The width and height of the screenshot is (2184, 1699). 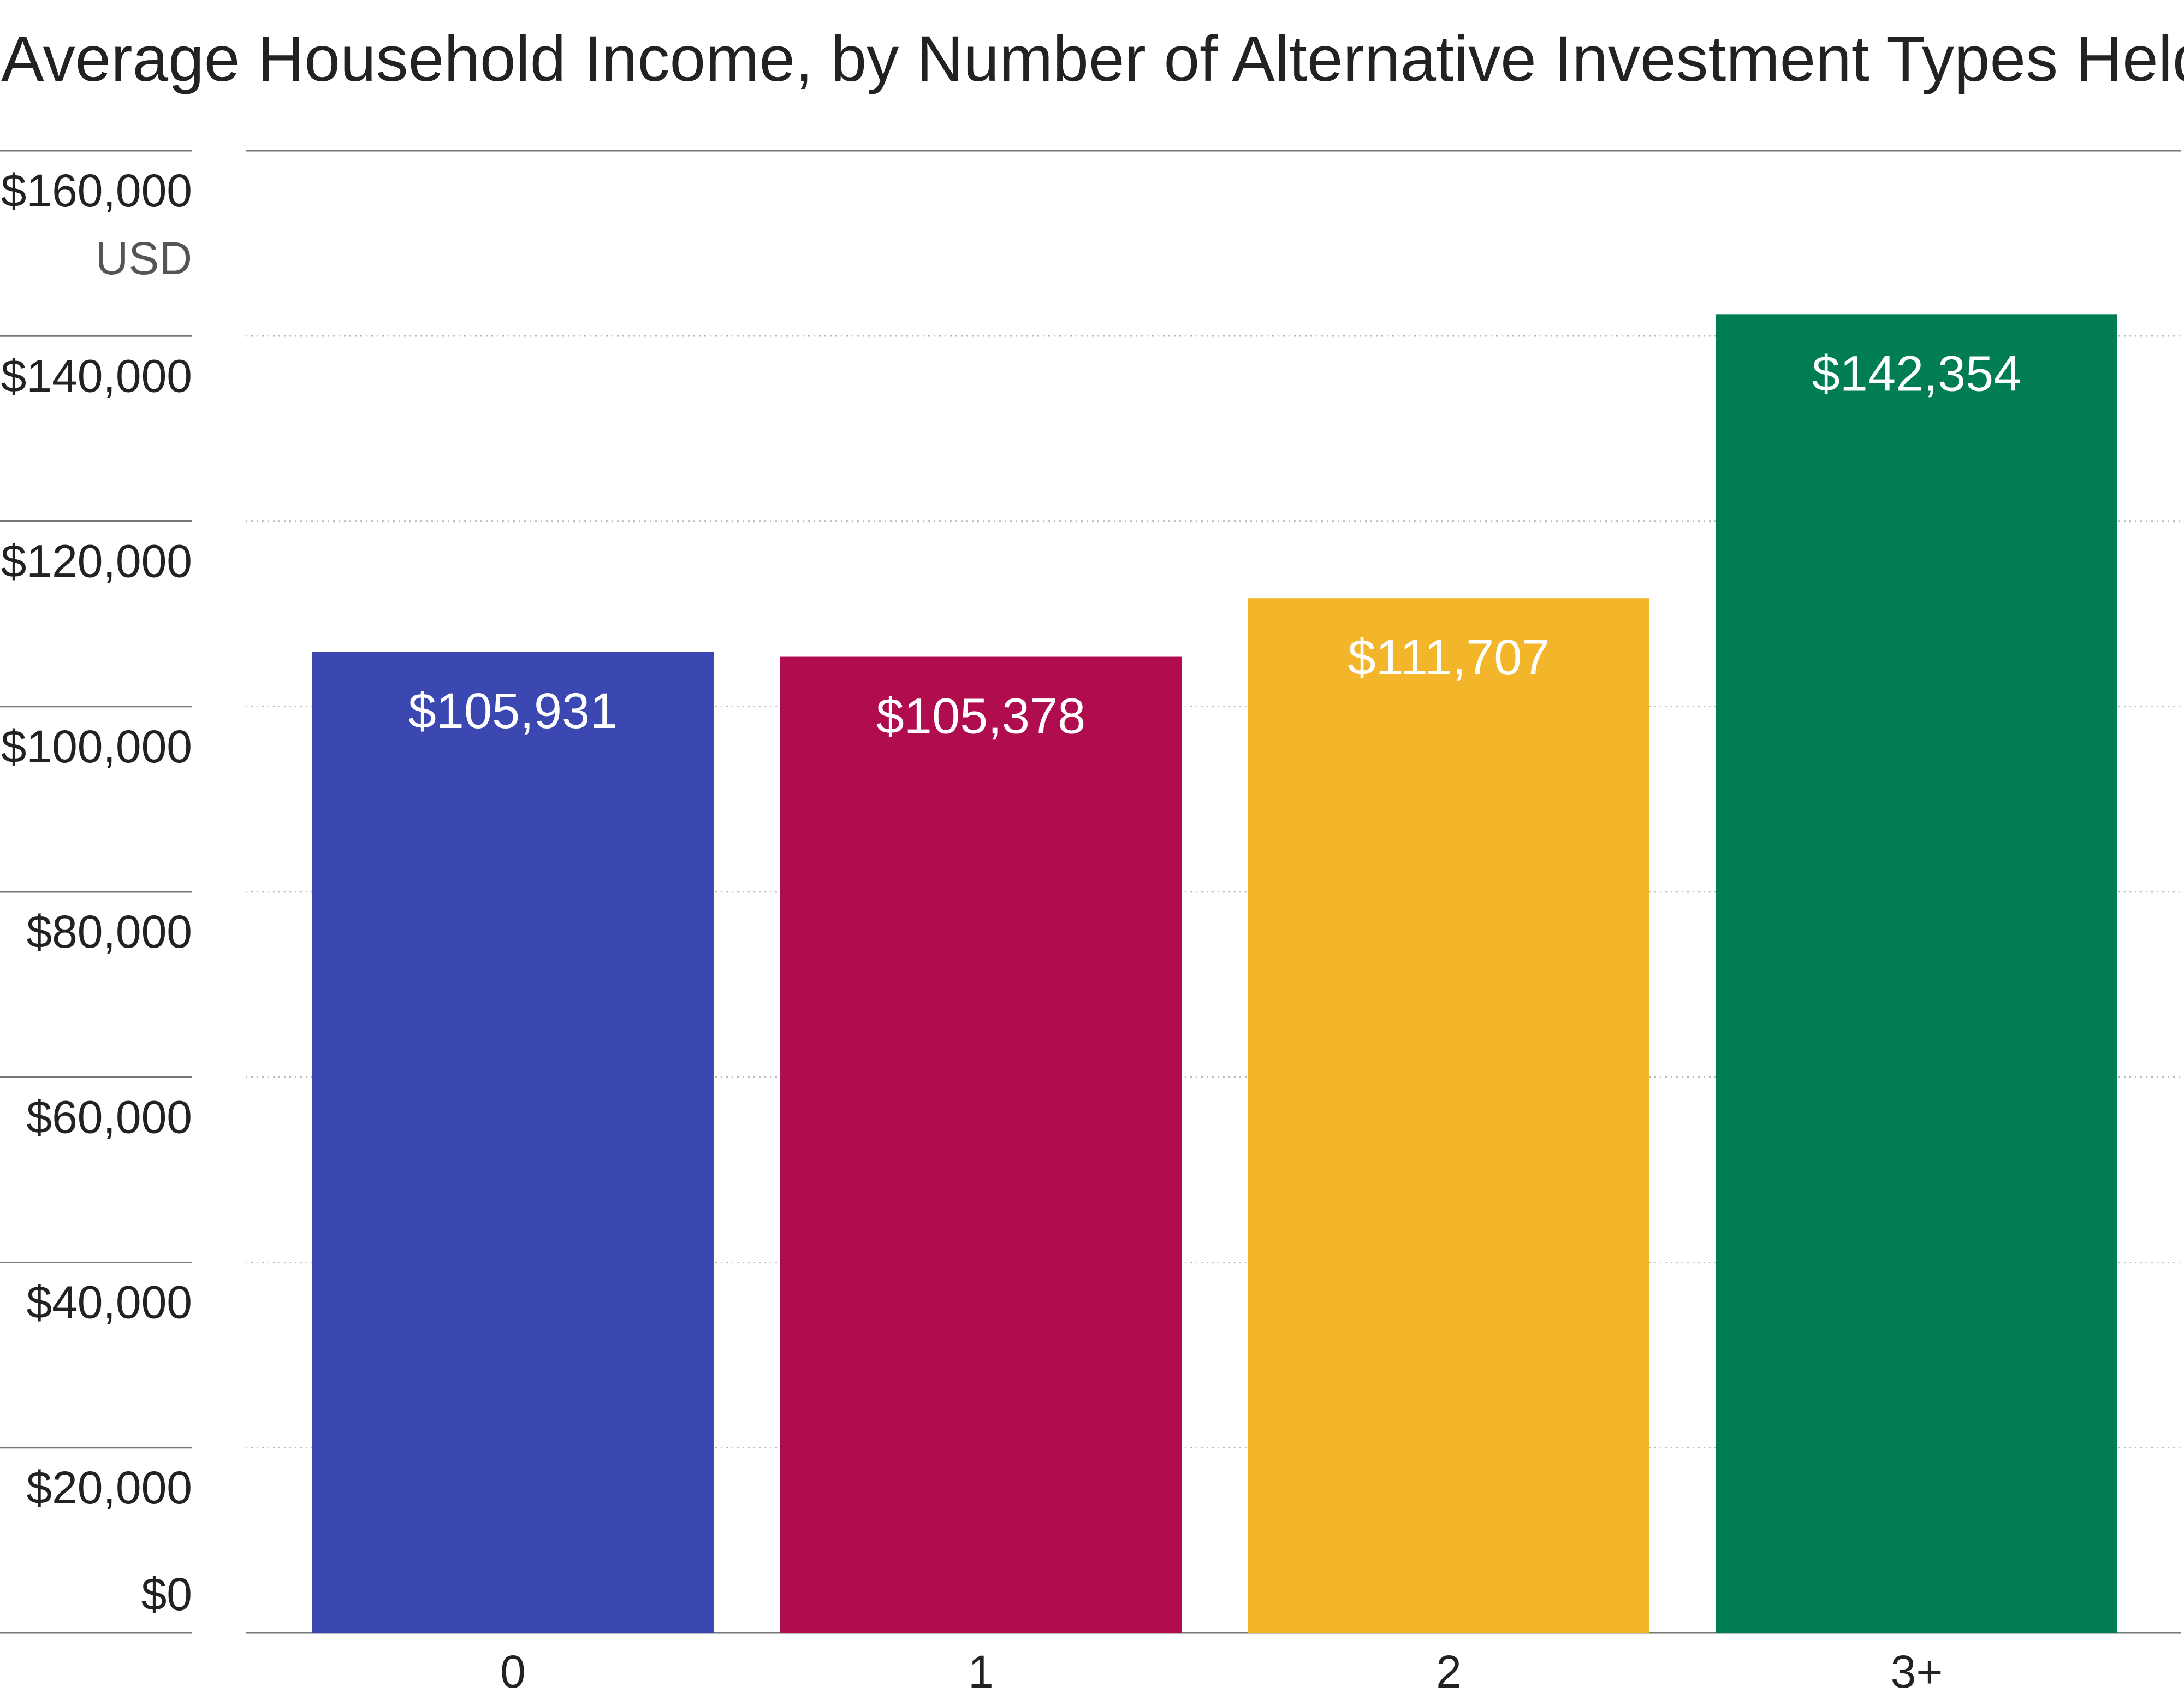 I want to click on bar-value-label: $105,378, so click(x=981, y=717).